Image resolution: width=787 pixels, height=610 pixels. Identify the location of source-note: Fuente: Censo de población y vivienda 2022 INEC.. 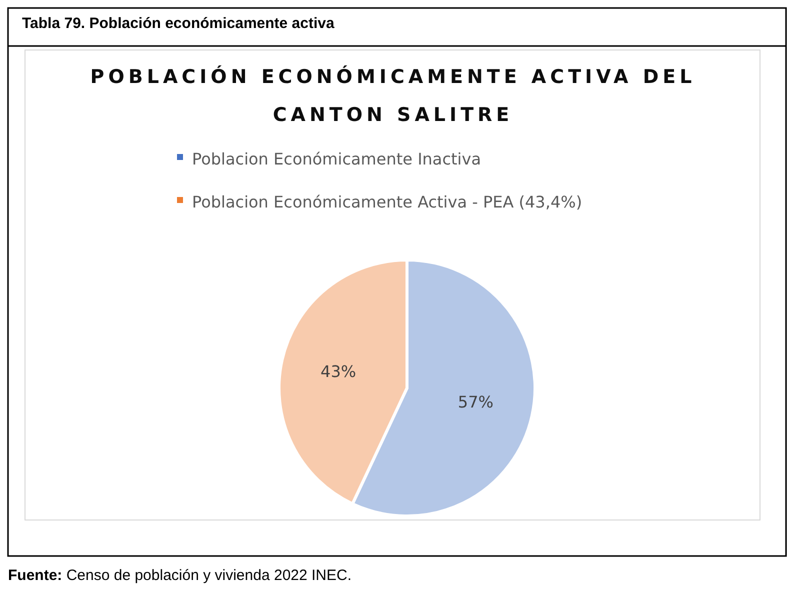
(180, 575).